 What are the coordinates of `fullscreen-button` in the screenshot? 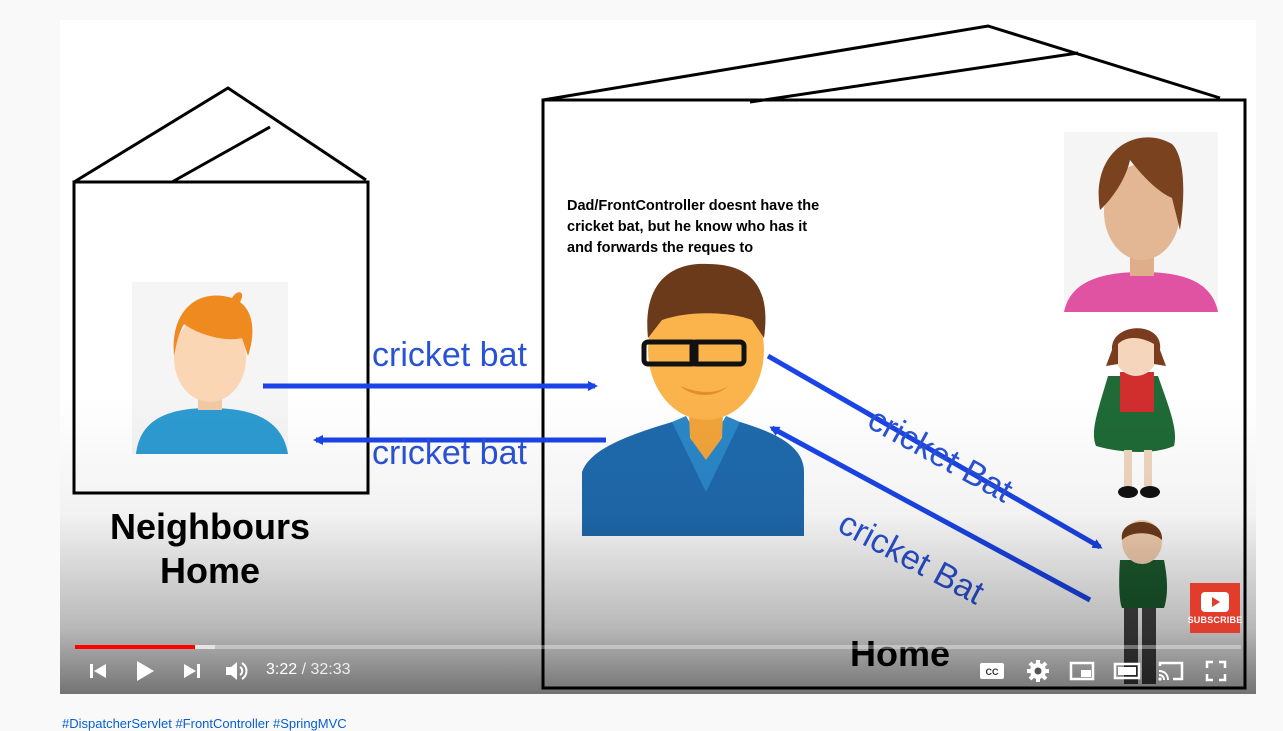 It's located at (1216, 671).